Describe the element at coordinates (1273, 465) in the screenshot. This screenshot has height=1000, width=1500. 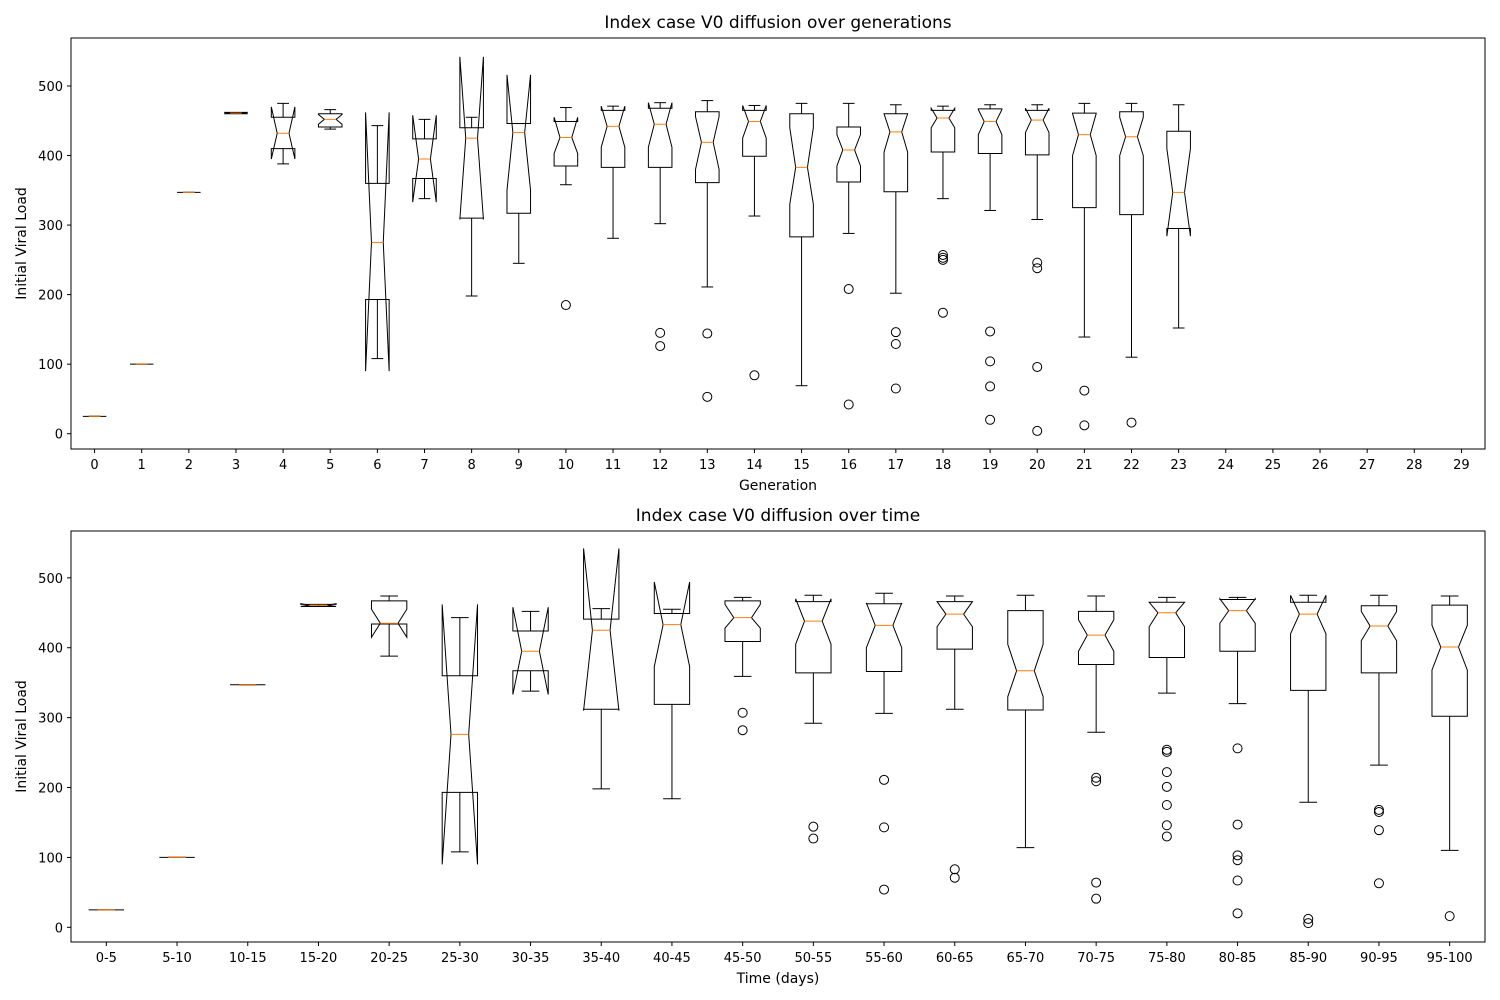
I see `x-tick-label: 25` at that location.